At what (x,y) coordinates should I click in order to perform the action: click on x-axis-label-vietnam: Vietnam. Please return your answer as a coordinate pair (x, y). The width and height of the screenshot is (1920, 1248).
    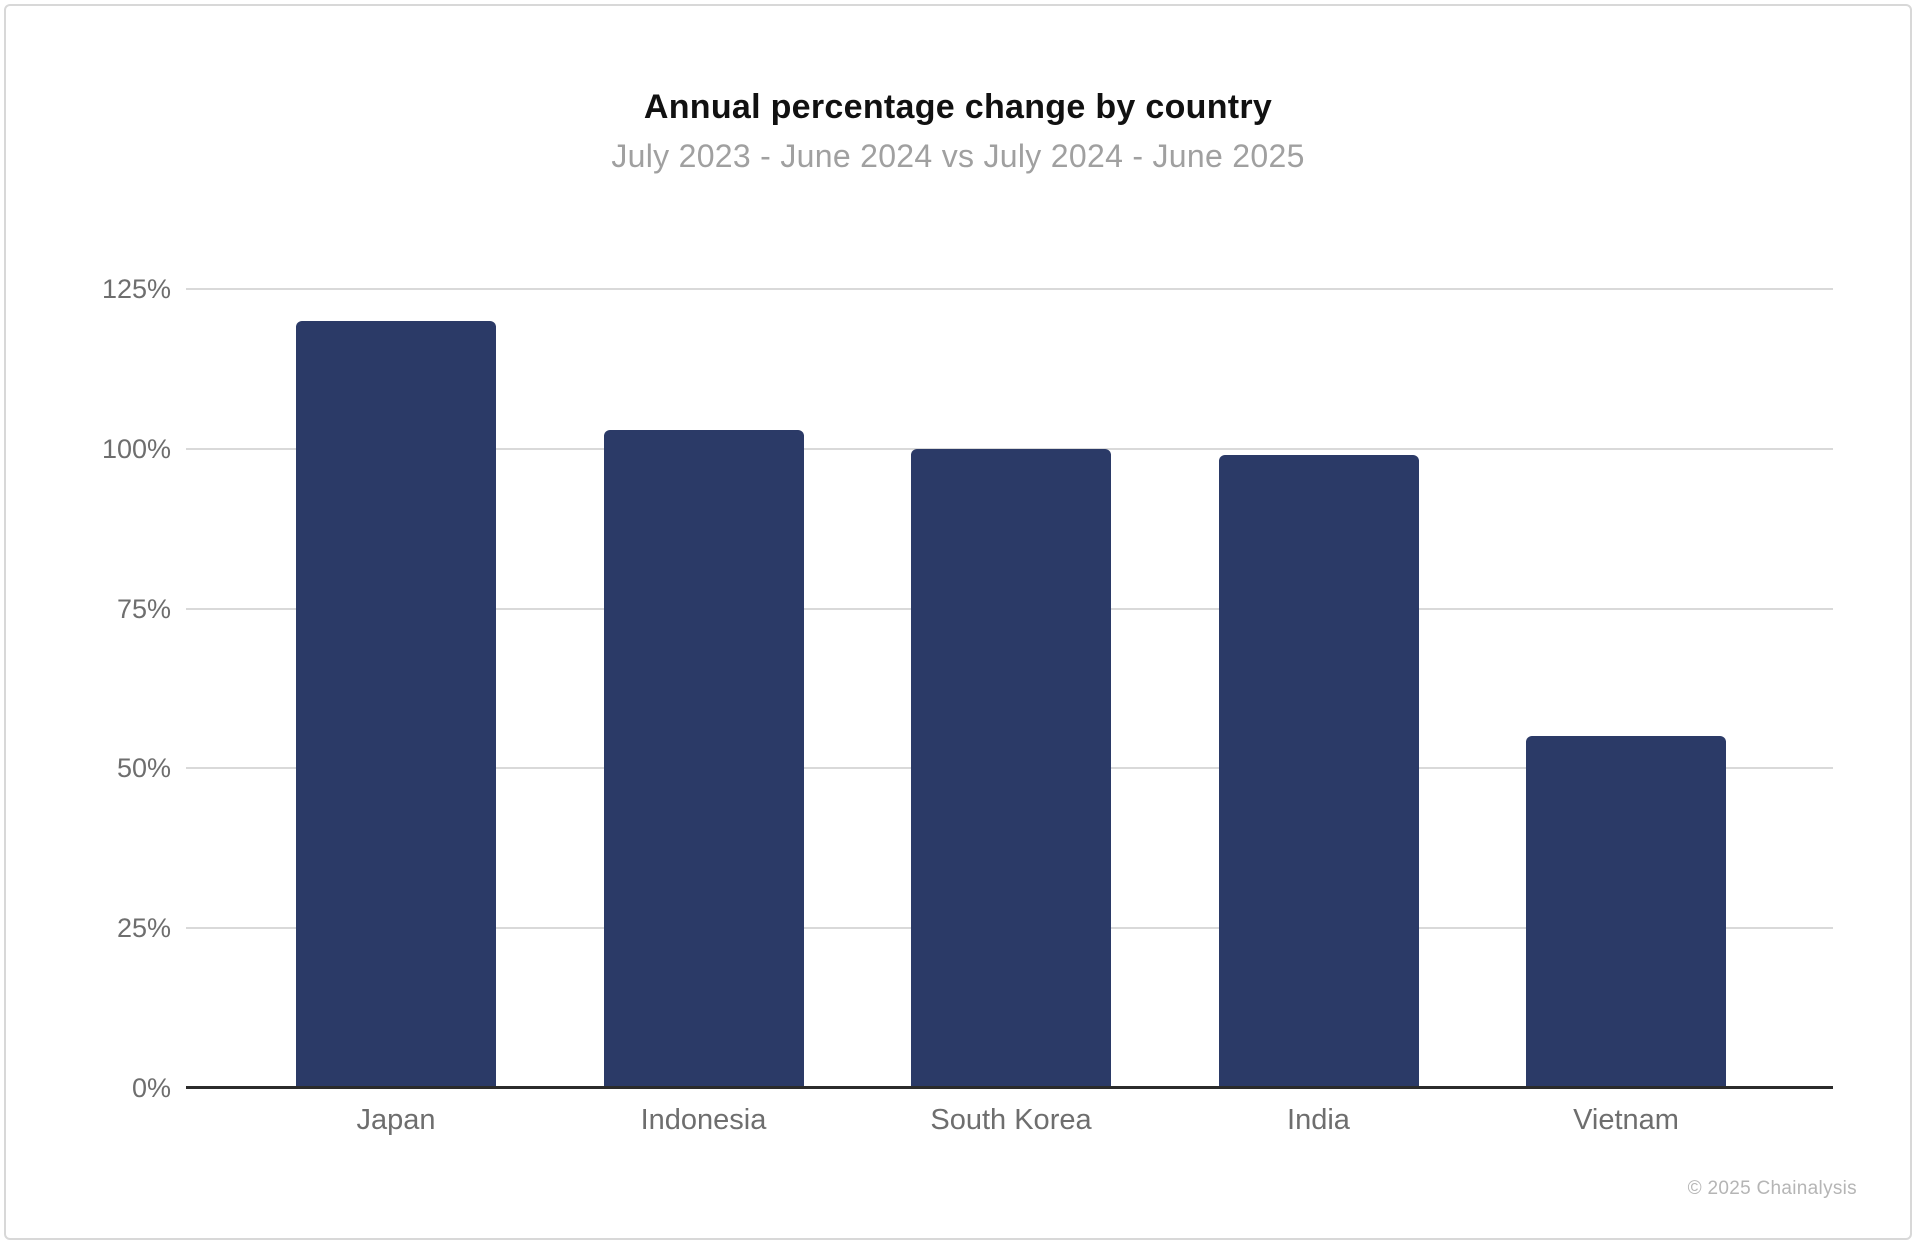
    Looking at the image, I should click on (1626, 1120).